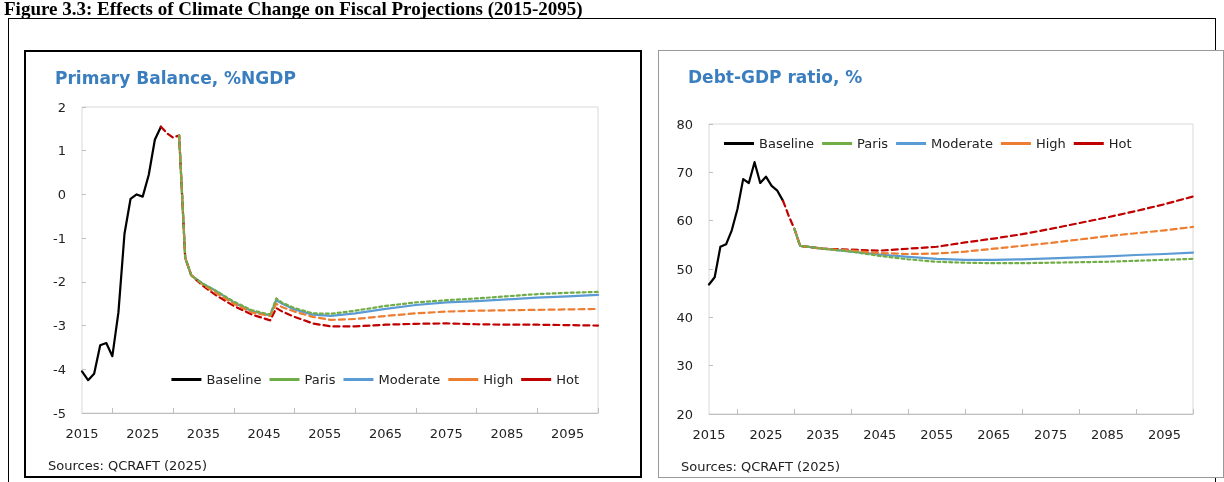 The image size is (1224, 482). I want to click on chart-title: Debt-GDP ratio, %, so click(775, 76).